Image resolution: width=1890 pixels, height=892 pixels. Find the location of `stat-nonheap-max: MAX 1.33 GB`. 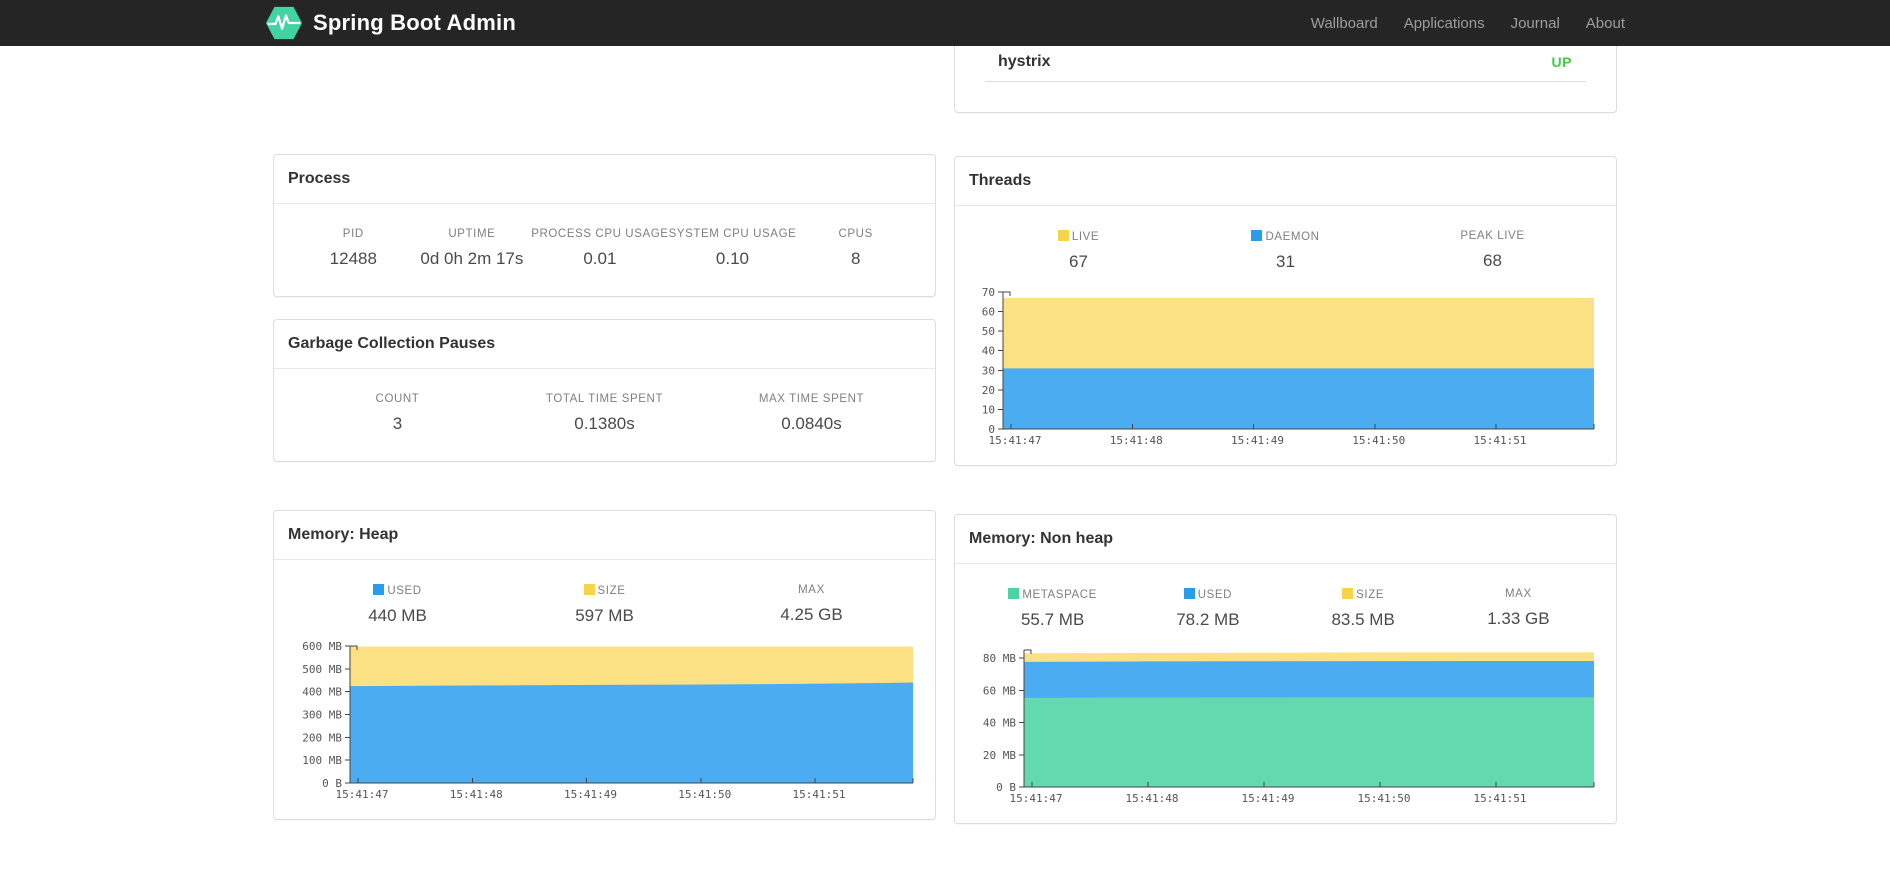

stat-nonheap-max: MAX 1.33 GB is located at coordinates (1518, 608).